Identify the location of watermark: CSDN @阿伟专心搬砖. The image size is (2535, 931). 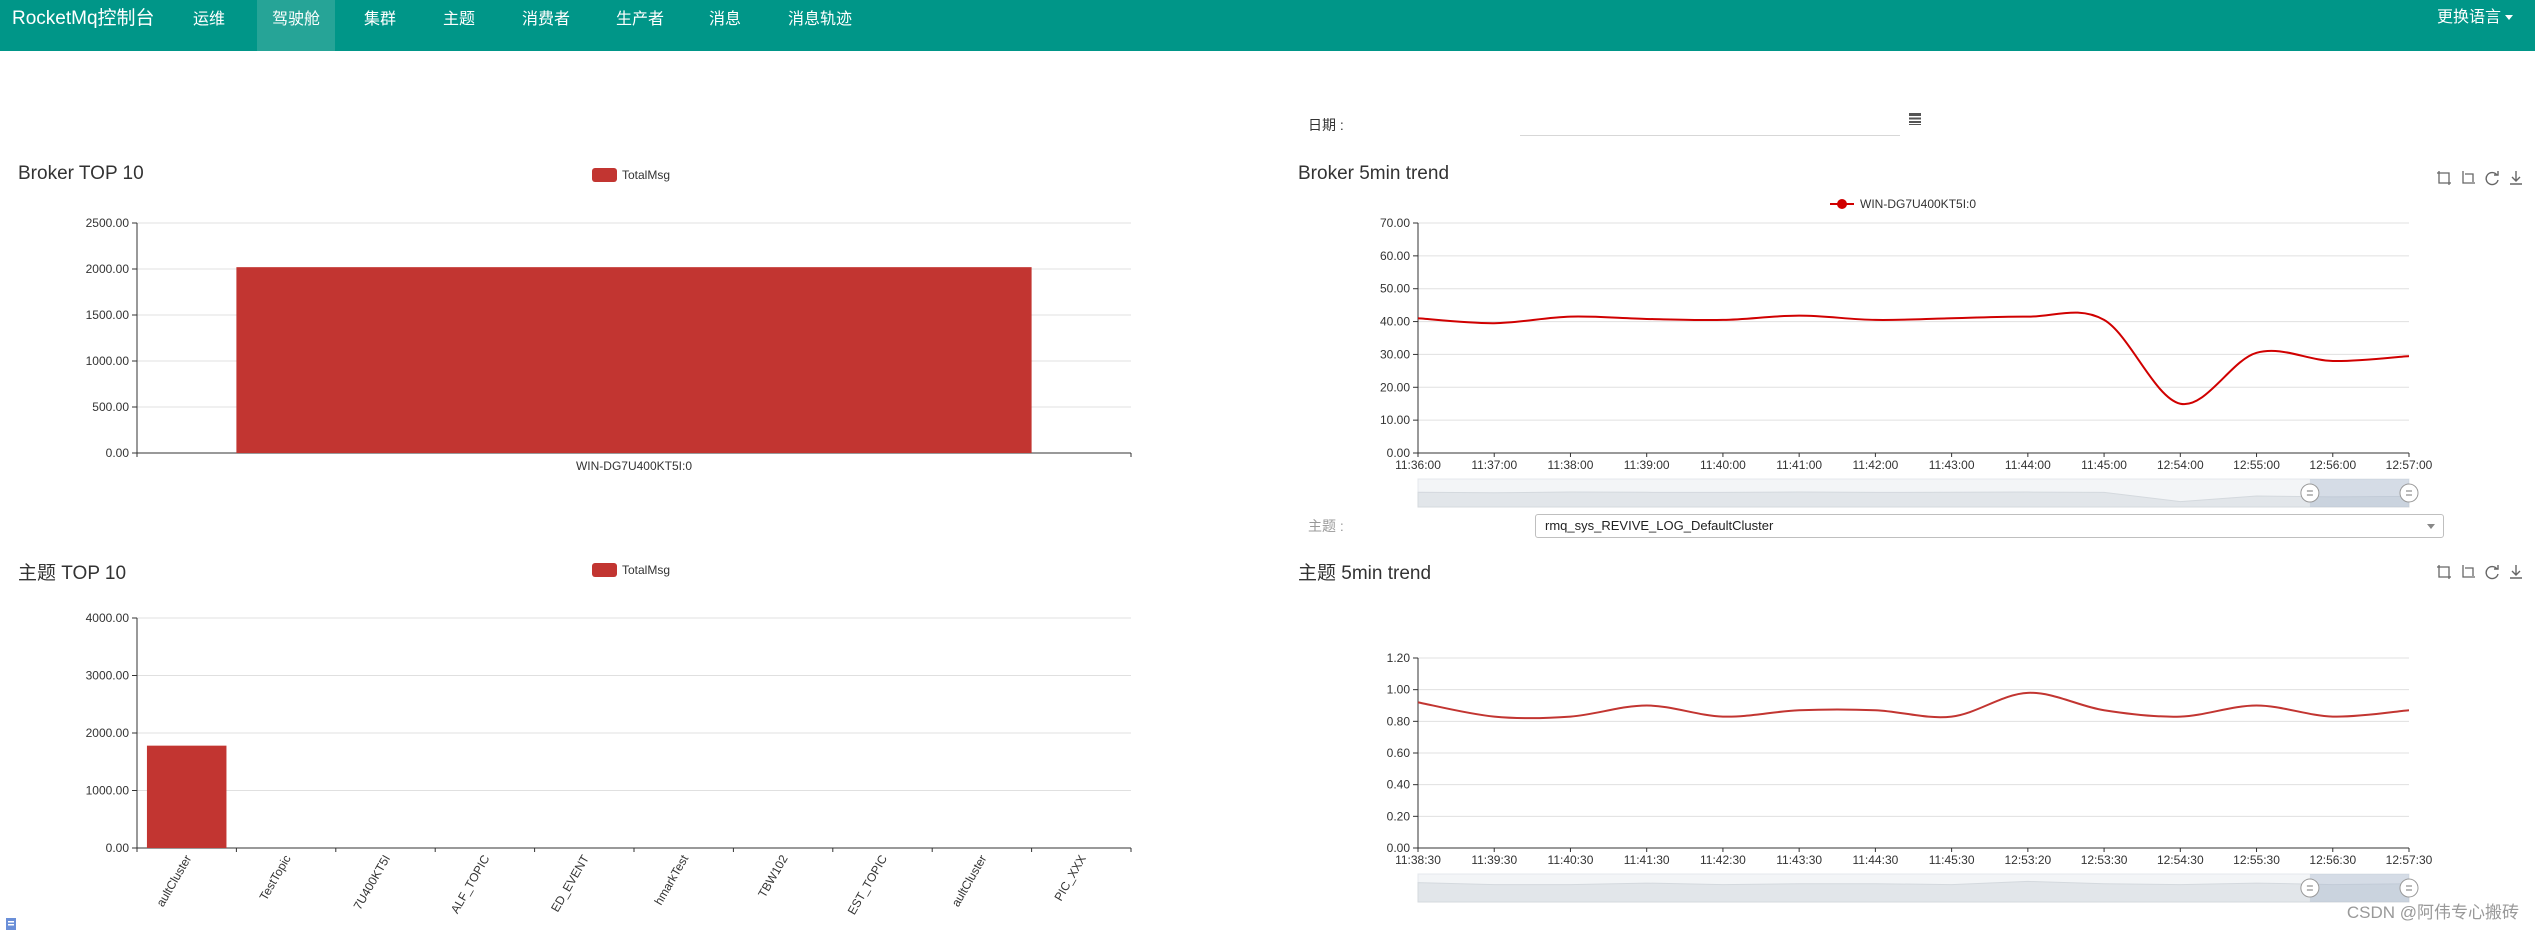
(2432, 912).